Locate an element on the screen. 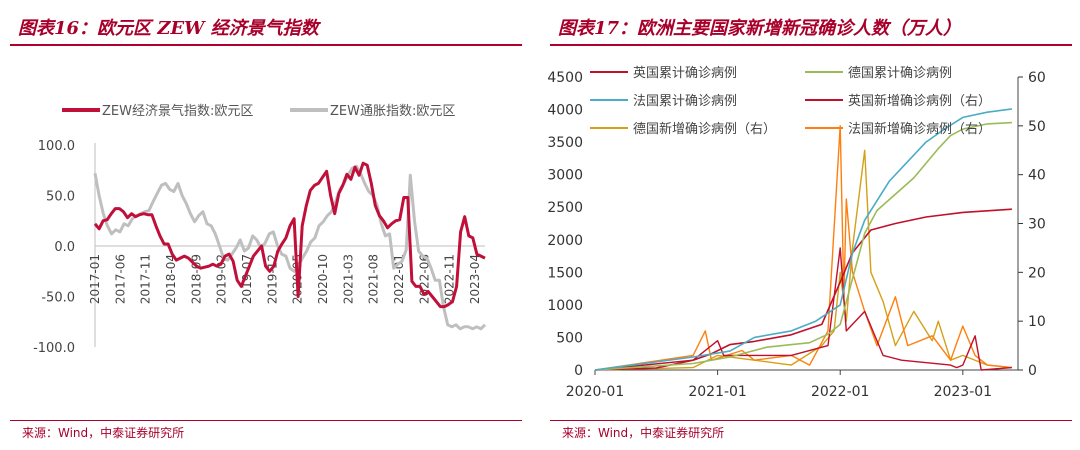 Image resolution: width=1080 pixels, height=450 pixels. legend-label: 法国新增确诊病例（右） is located at coordinates (919, 129).